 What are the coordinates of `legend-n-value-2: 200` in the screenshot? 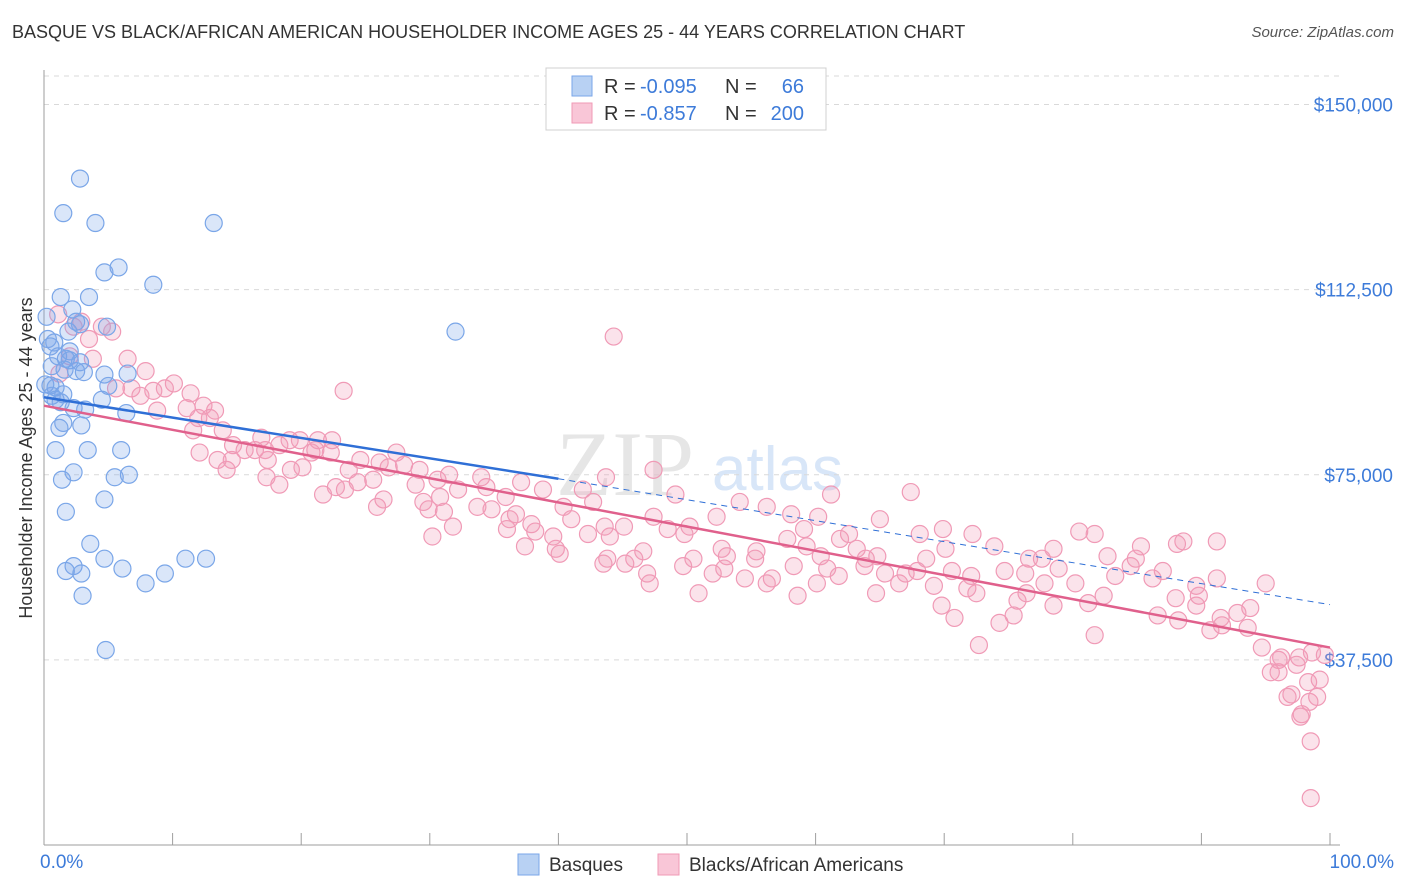 It's located at (787, 114).